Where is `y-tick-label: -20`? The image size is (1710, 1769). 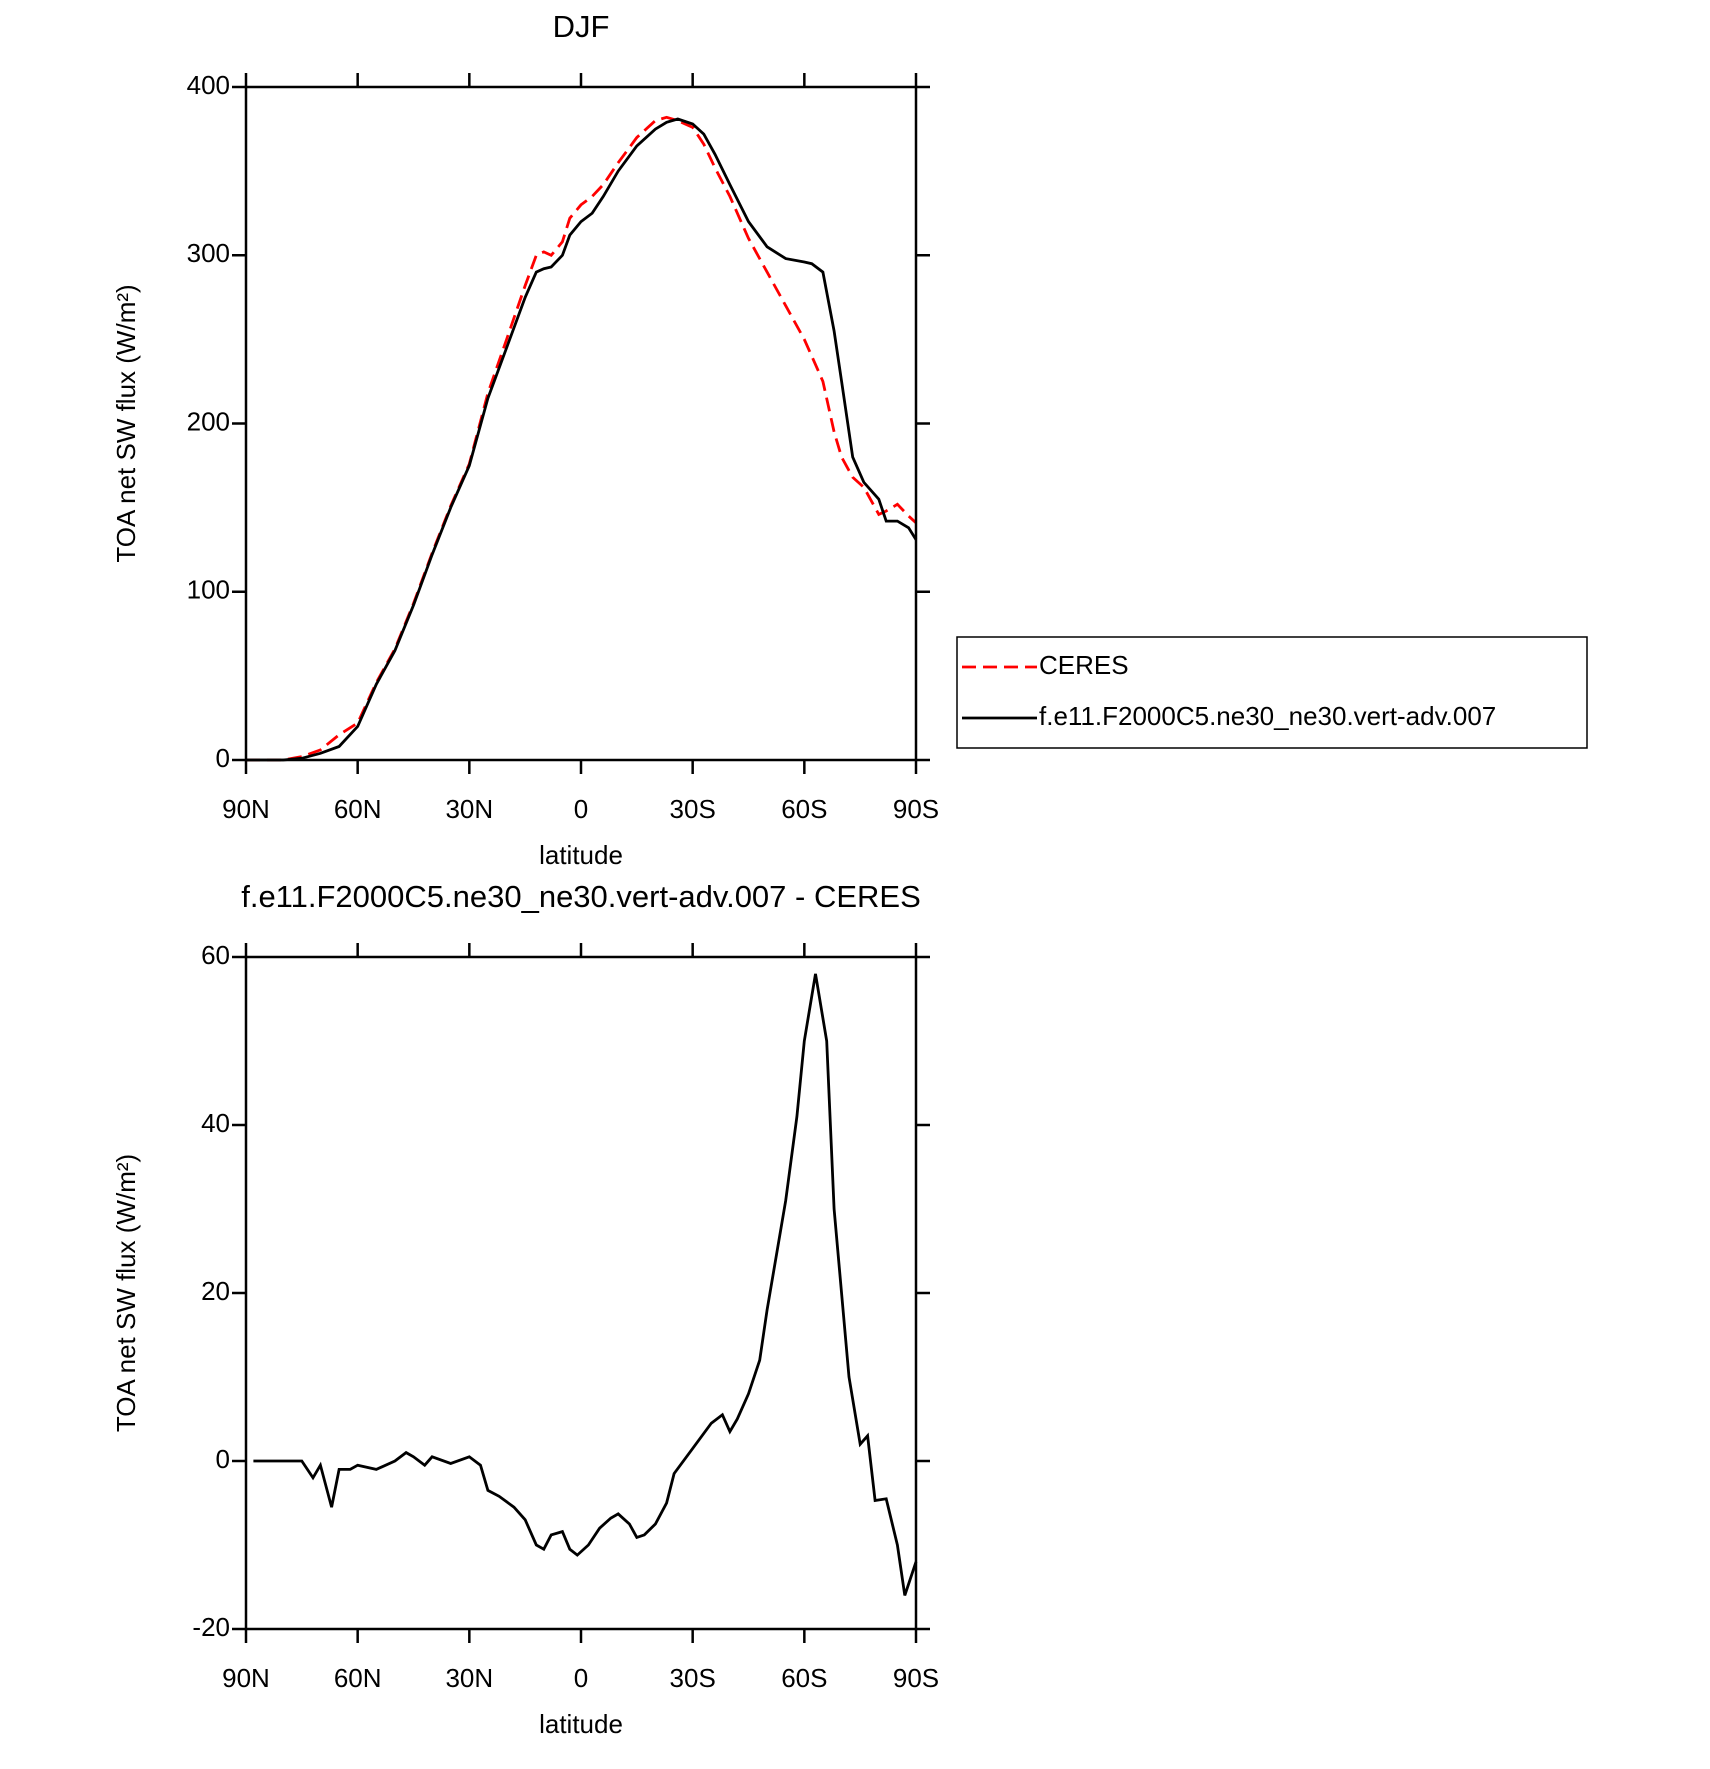 y-tick-label: -20 is located at coordinates (211, 1627).